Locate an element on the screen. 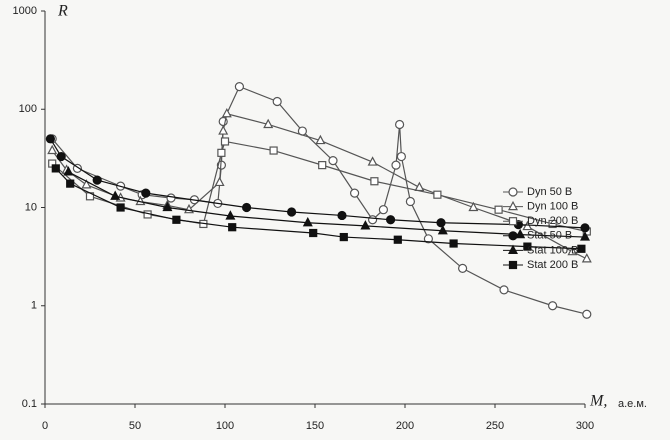 The image size is (670, 440). legend-label: Stat 200 В is located at coordinates (552, 265).